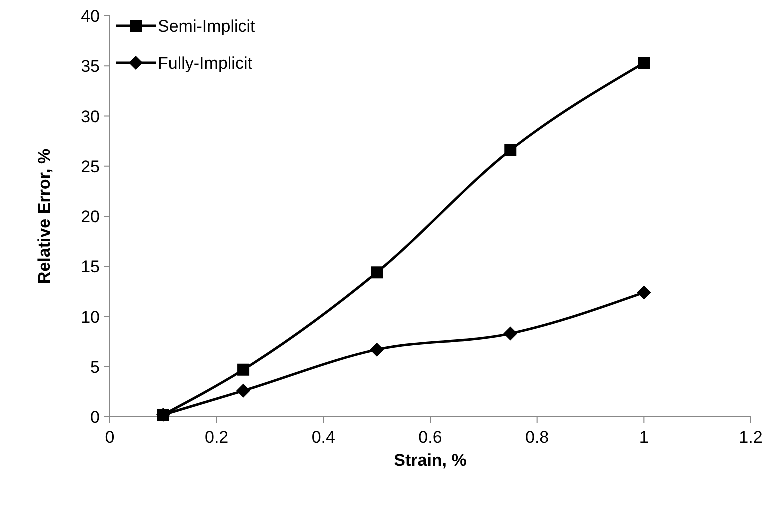 Image resolution: width=769 pixels, height=508 pixels. What do you see at coordinates (644, 437) in the screenshot?
I see `x-tick-label: 1` at bounding box center [644, 437].